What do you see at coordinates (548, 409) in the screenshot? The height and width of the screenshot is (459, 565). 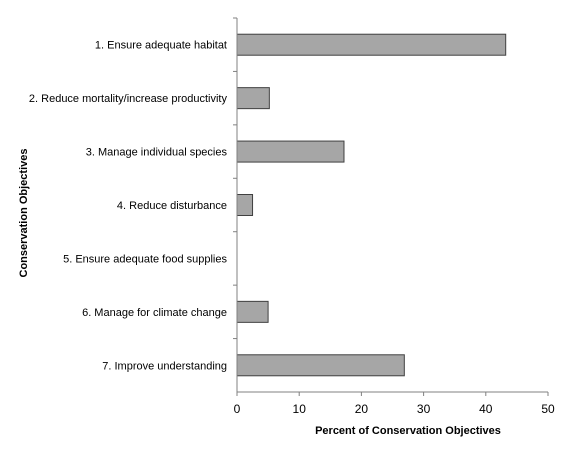 I see `x-tick-label-50: 50` at bounding box center [548, 409].